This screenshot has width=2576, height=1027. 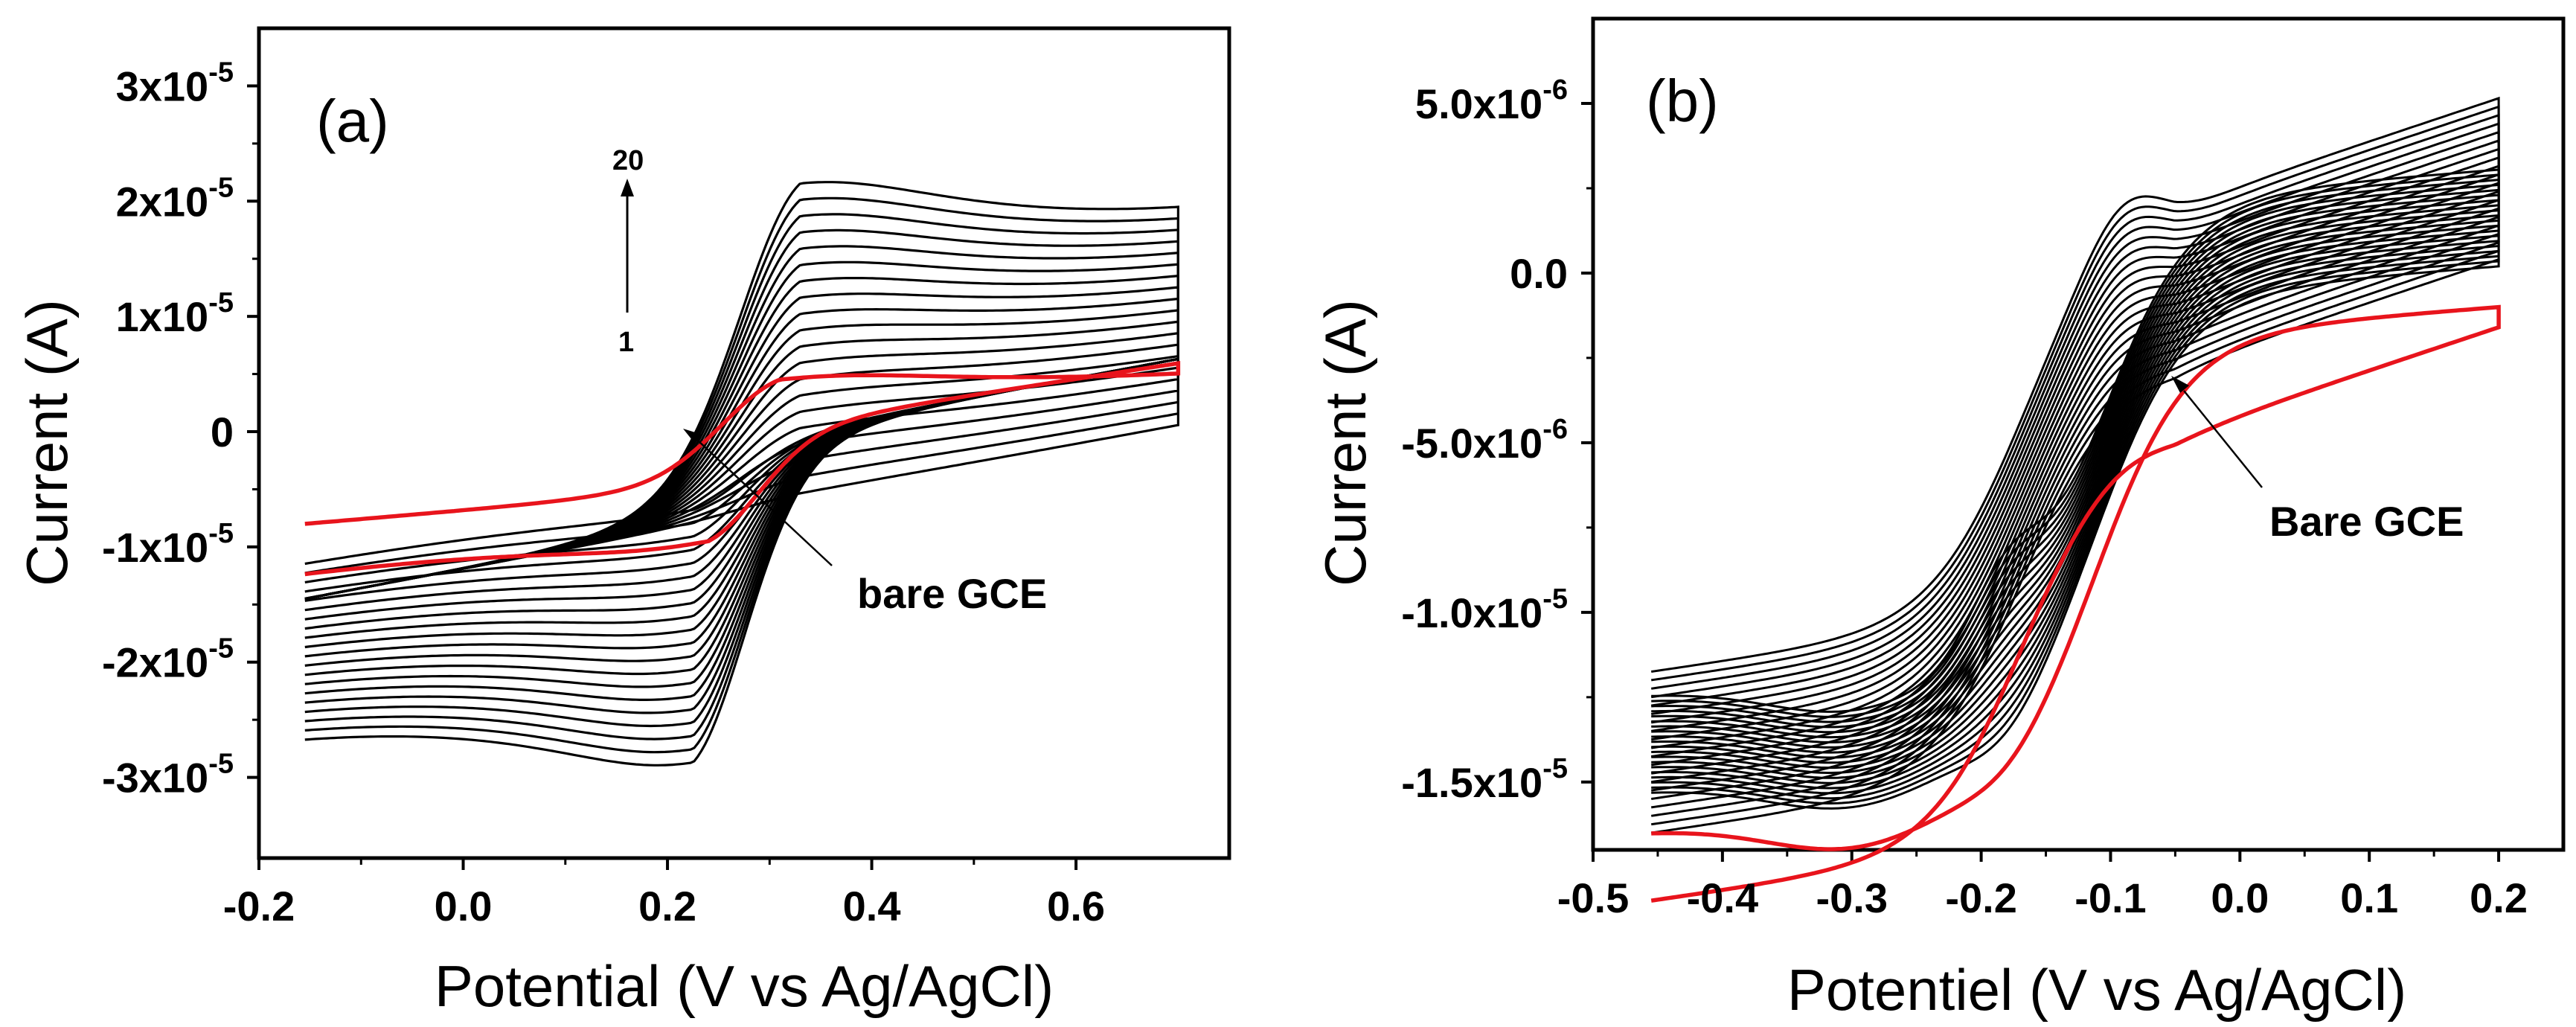 What do you see at coordinates (1683, 101) in the screenshot?
I see `panel-label-b: (b)` at bounding box center [1683, 101].